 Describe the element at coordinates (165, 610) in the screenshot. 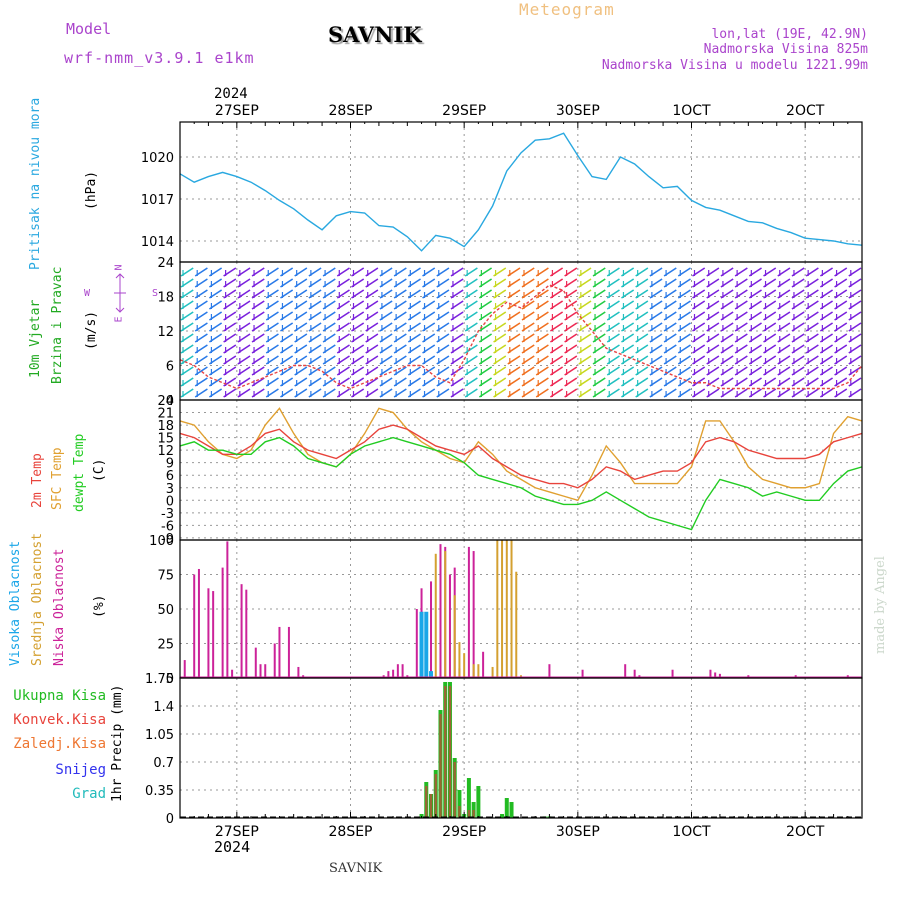

I see `y-tick-label: 50` at that location.